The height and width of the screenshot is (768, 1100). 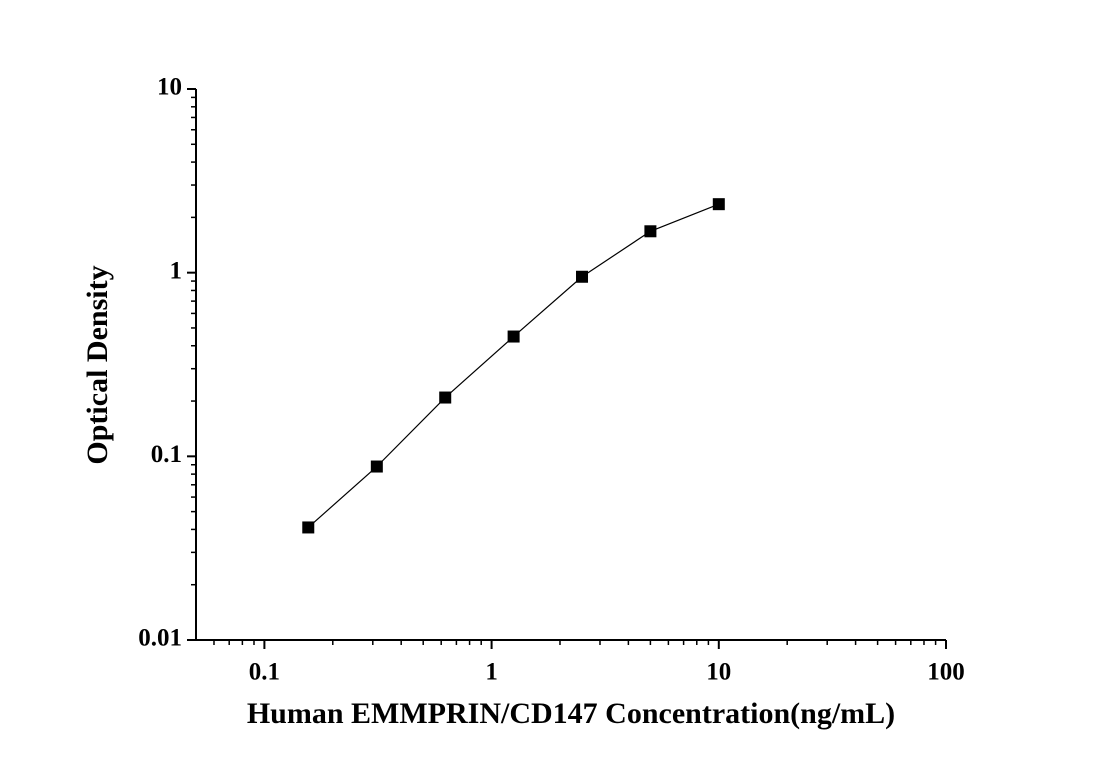 I want to click on y-tick-label: 1, so click(x=176, y=270).